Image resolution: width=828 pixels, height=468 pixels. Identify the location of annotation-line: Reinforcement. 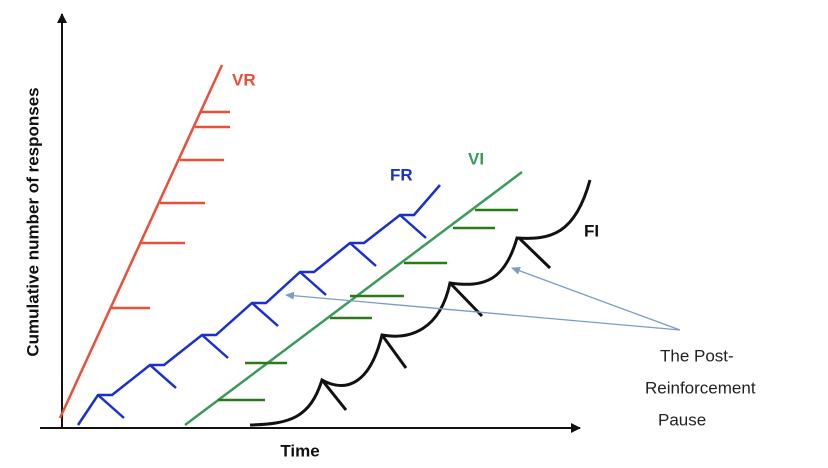
(700, 387).